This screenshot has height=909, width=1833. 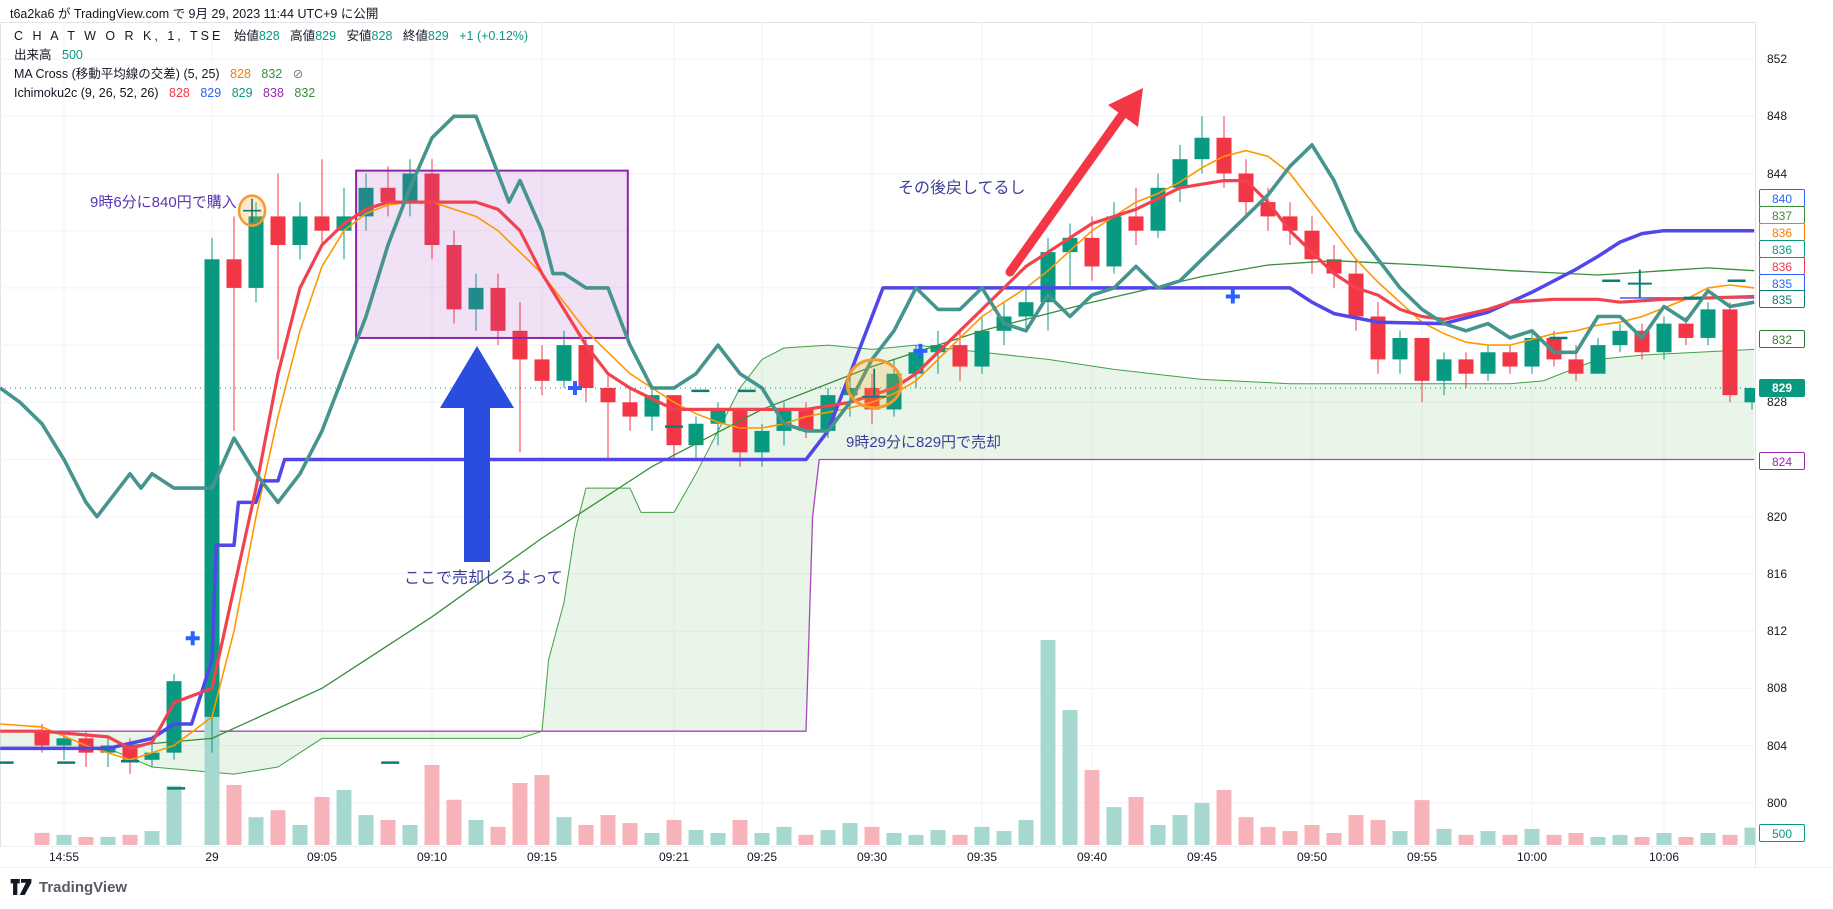 What do you see at coordinates (1312, 857) in the screenshot?
I see `time-tick-09:50: 09:50` at bounding box center [1312, 857].